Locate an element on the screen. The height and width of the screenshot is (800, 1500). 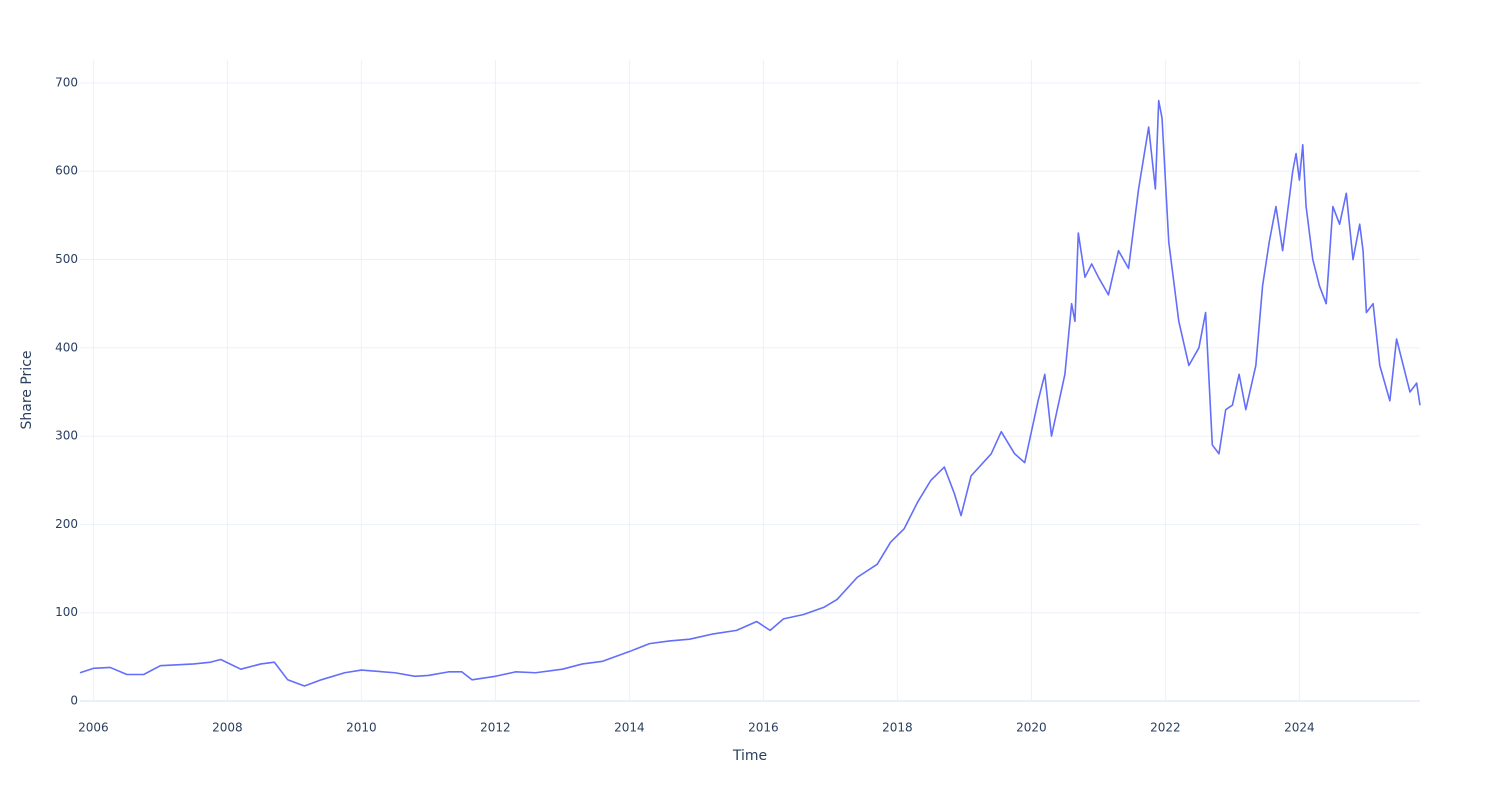
x-tick-label: 2010 is located at coordinates (361, 728).